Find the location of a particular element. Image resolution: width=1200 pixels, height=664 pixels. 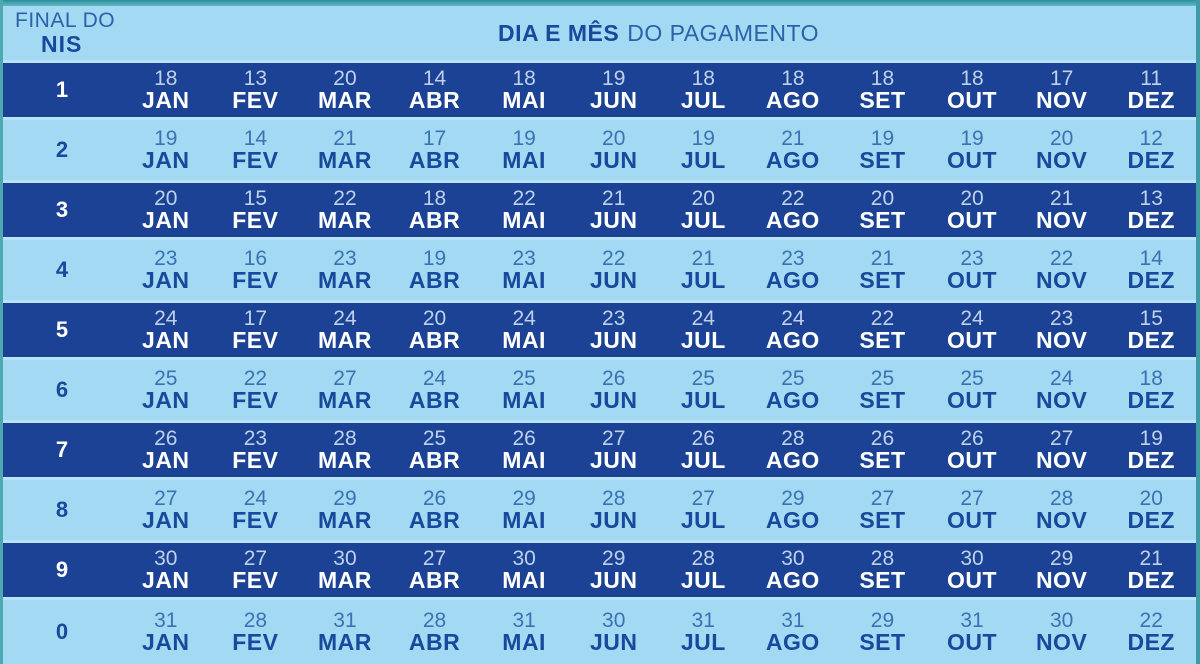

payment-cell: 21 MAR is located at coordinates (345, 150).